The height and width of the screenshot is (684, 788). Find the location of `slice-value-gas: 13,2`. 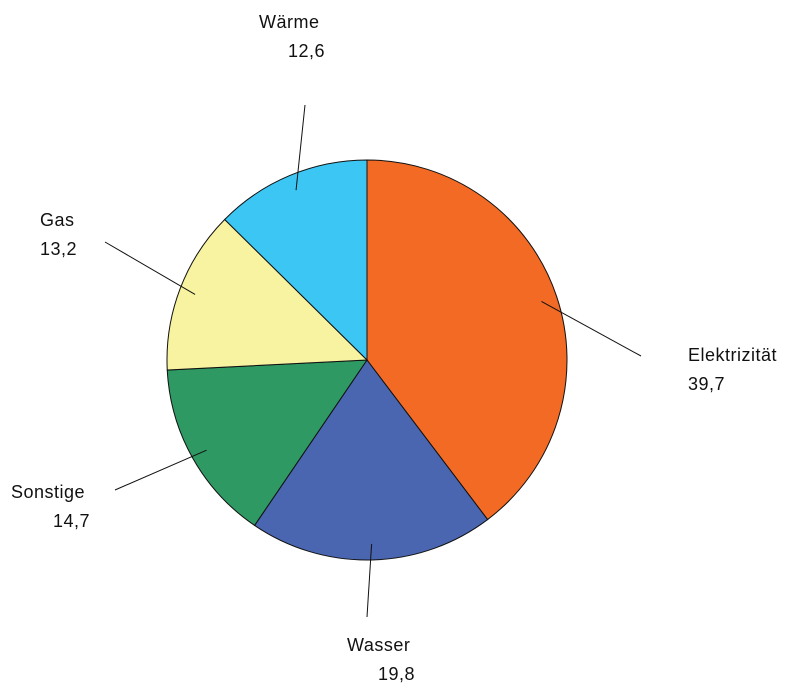

slice-value-gas: 13,2 is located at coordinates (58, 249).